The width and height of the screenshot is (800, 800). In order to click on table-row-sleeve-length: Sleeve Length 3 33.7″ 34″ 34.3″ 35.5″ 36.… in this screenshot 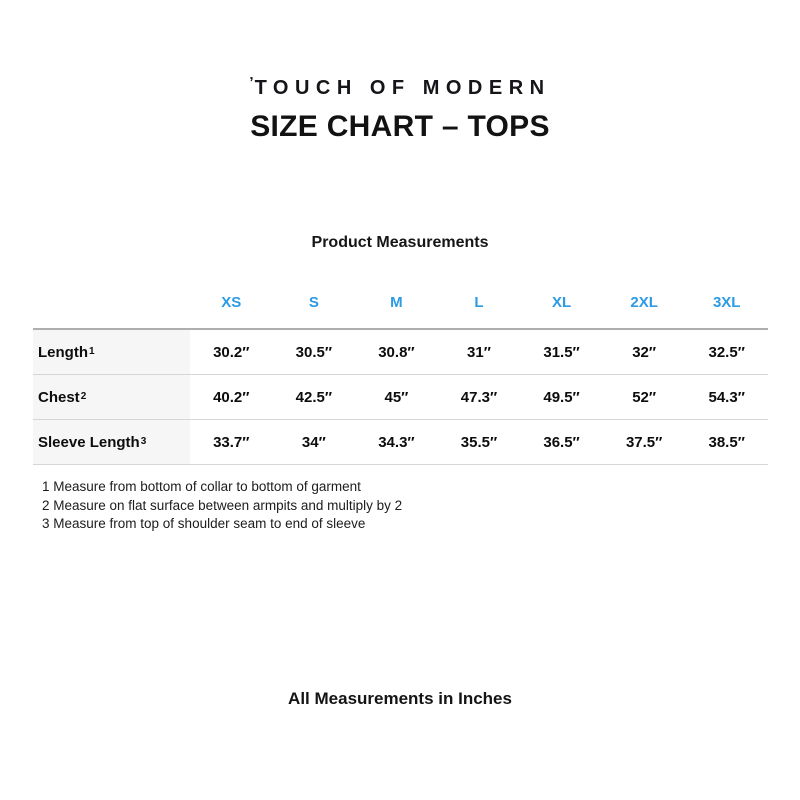, I will do `click(400, 442)`.